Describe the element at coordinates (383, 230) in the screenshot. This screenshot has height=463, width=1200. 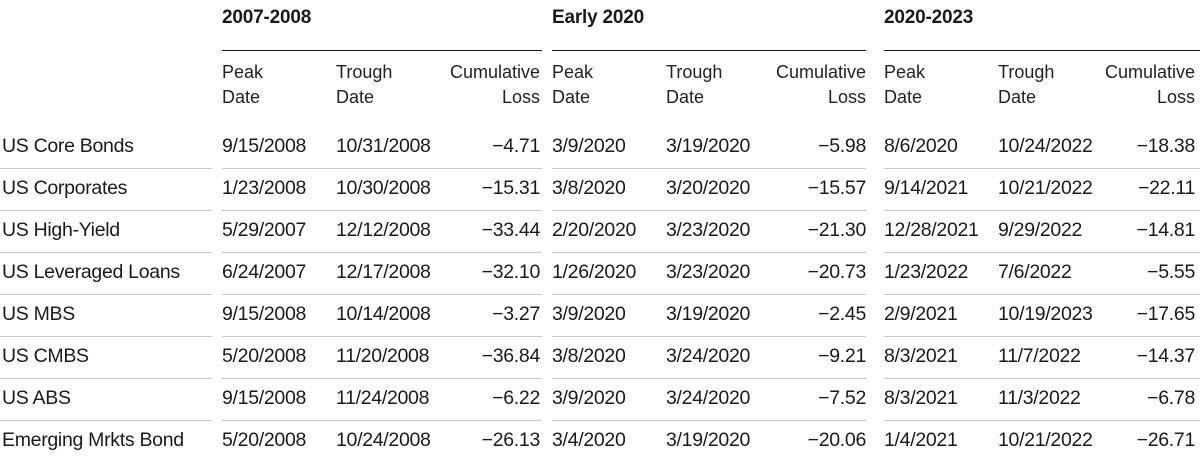
I see `trough-date-cell: 12/12/2008` at that location.